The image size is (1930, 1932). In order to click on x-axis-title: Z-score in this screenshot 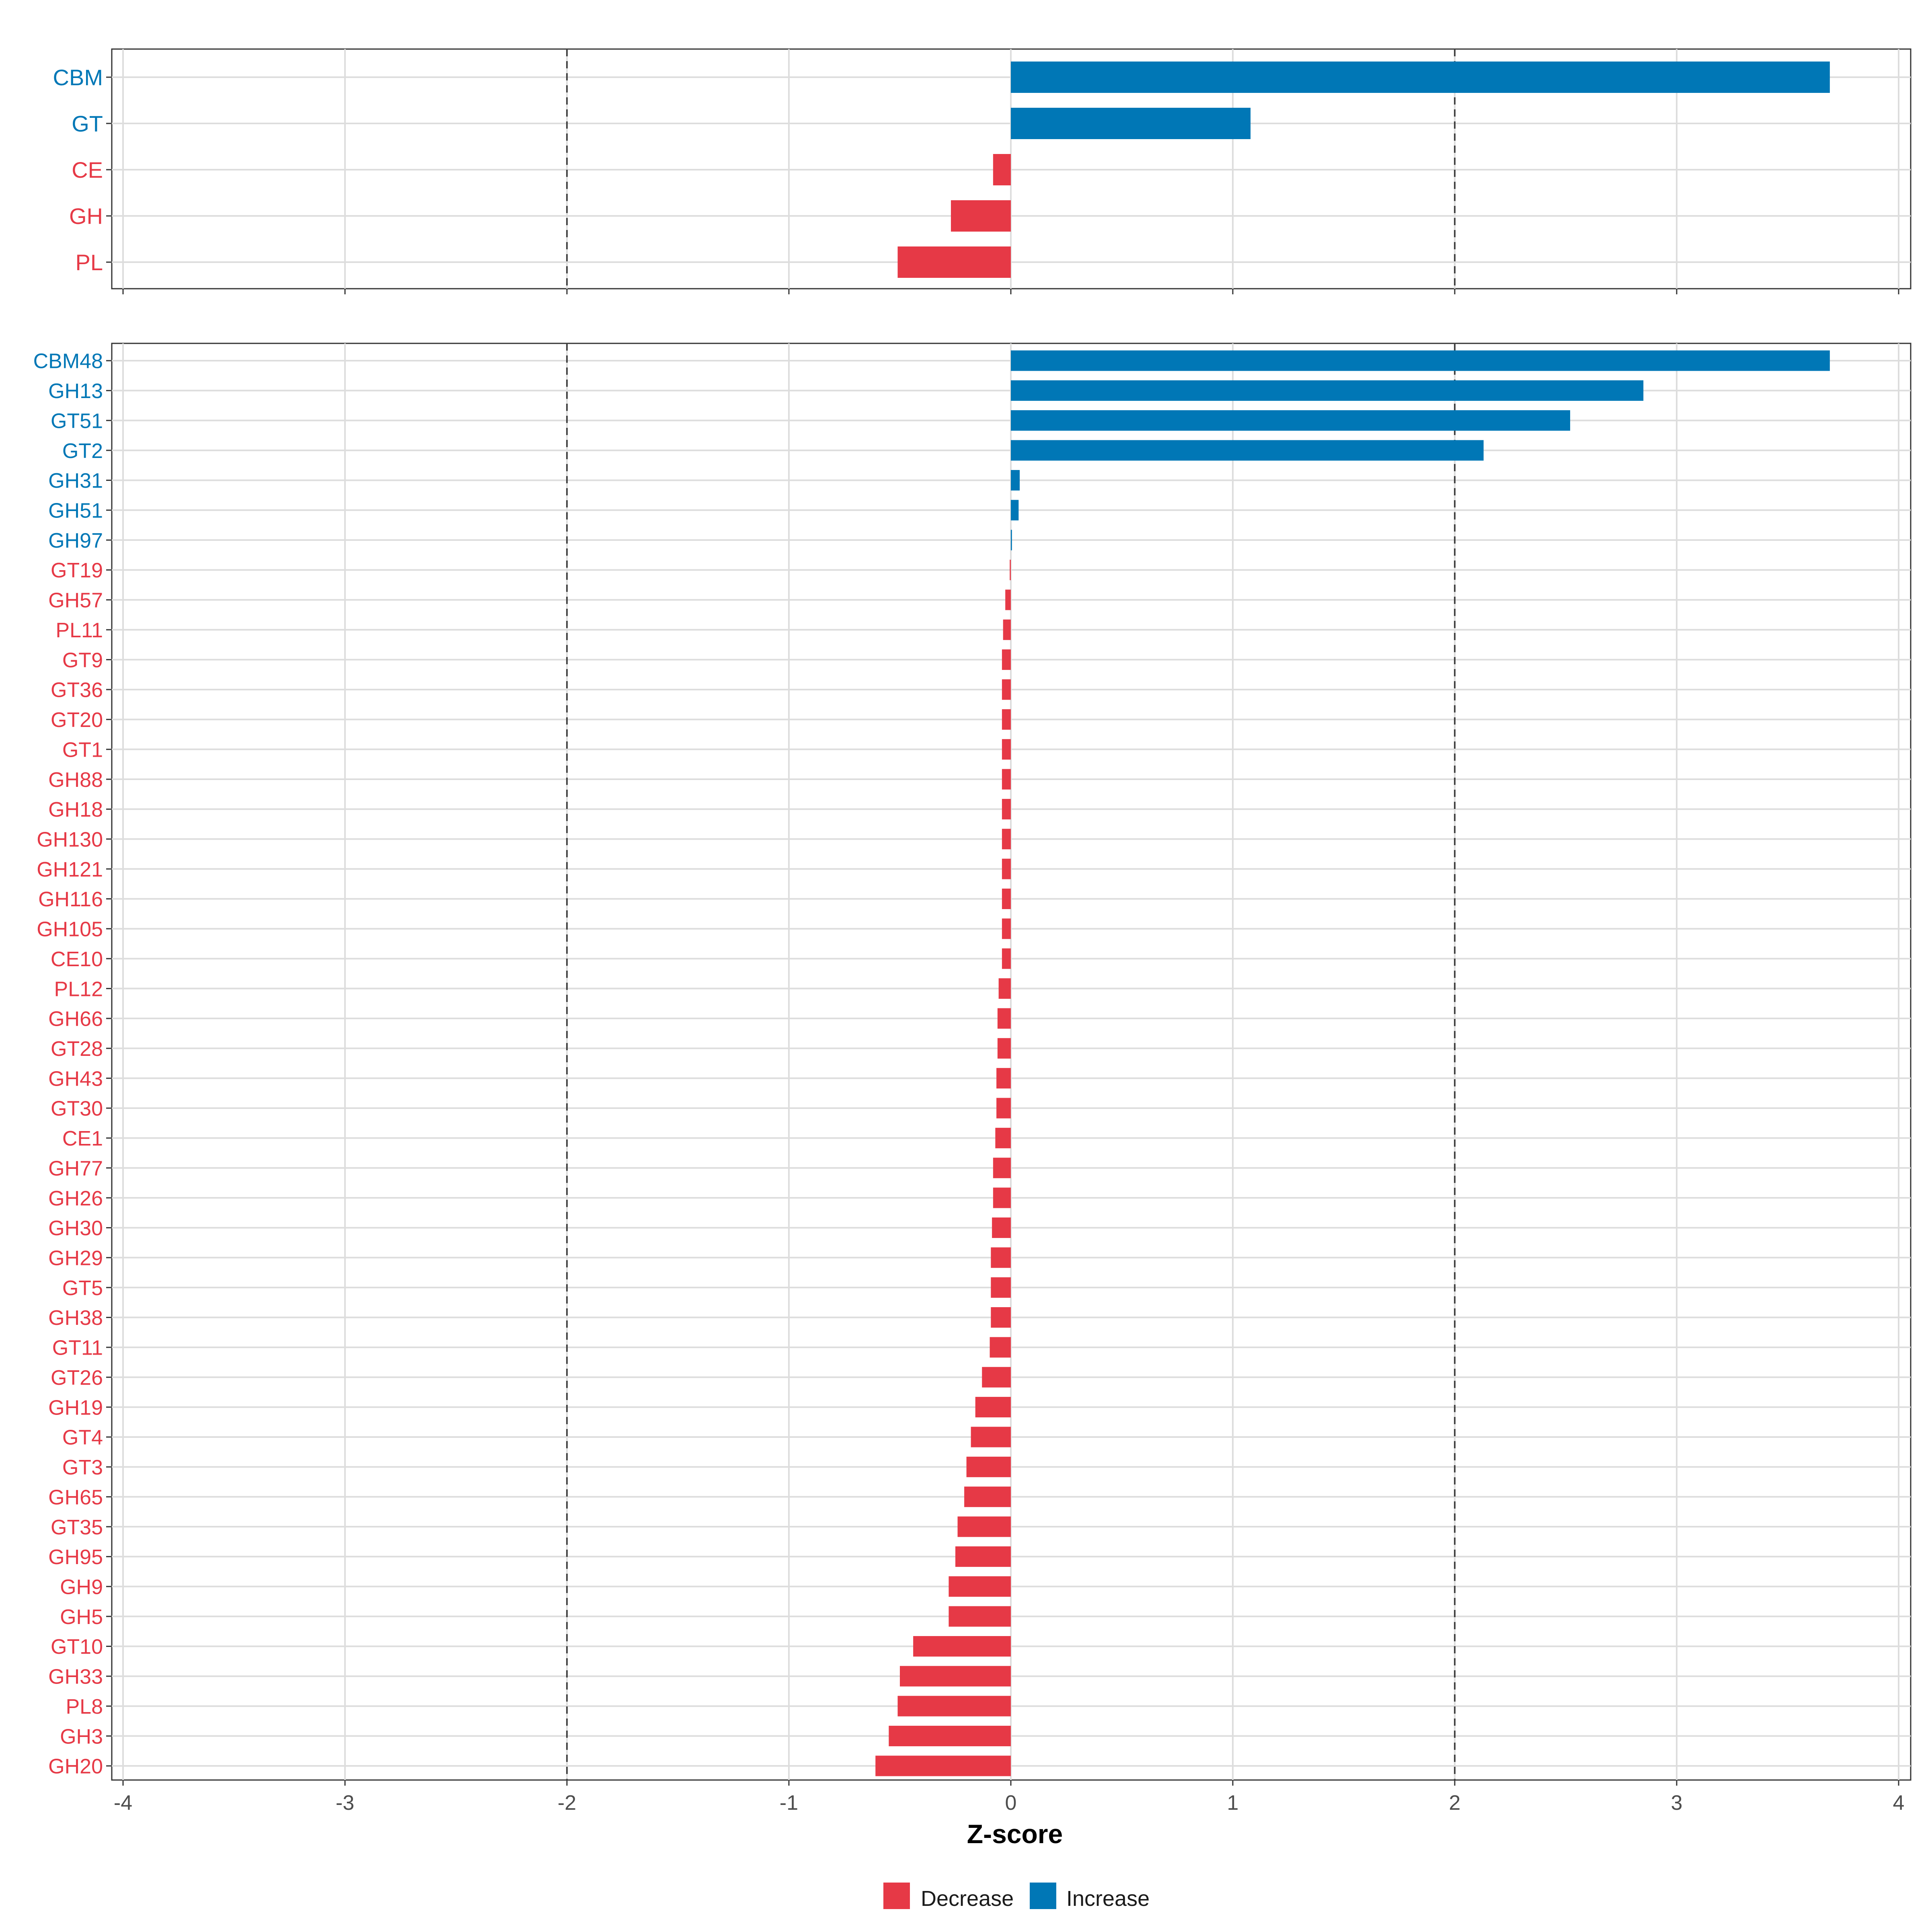, I will do `click(1015, 1834)`.